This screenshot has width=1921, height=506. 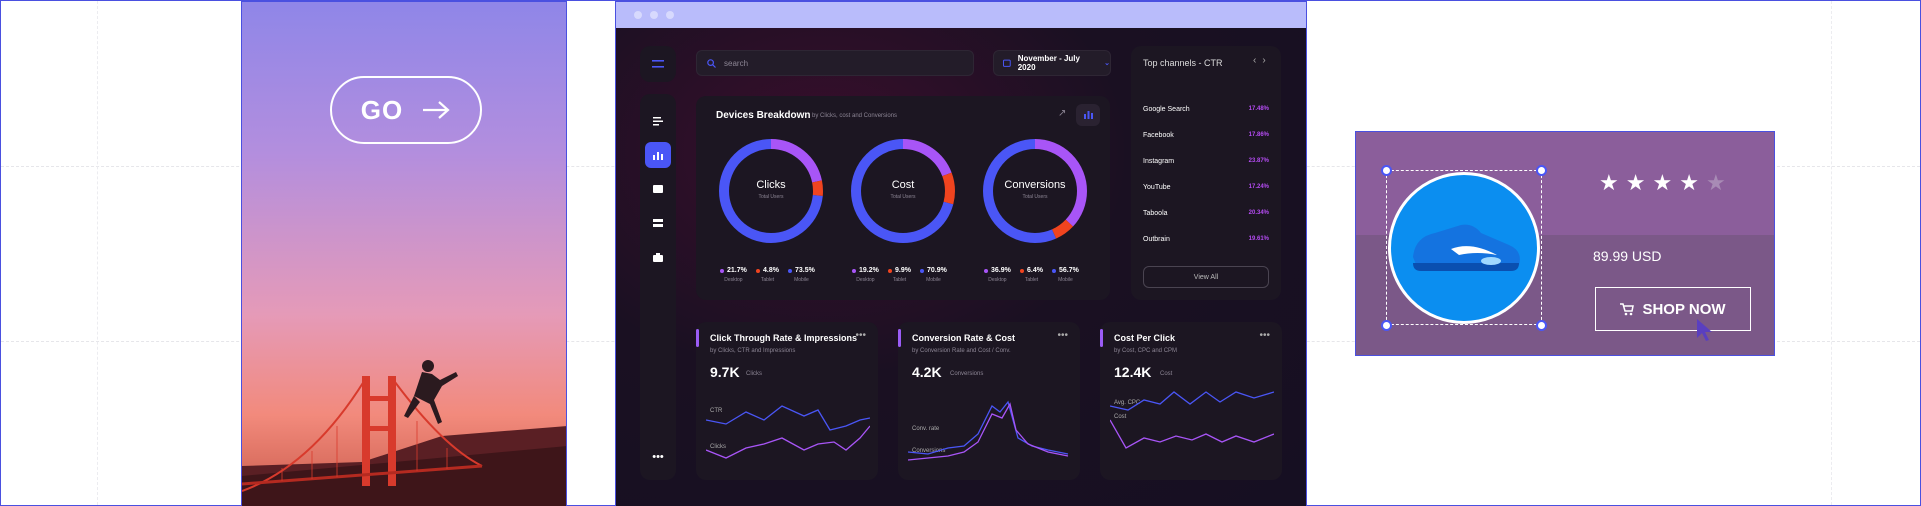 What do you see at coordinates (903, 270) in the screenshot?
I see `stat-value: 9.9%` at bounding box center [903, 270].